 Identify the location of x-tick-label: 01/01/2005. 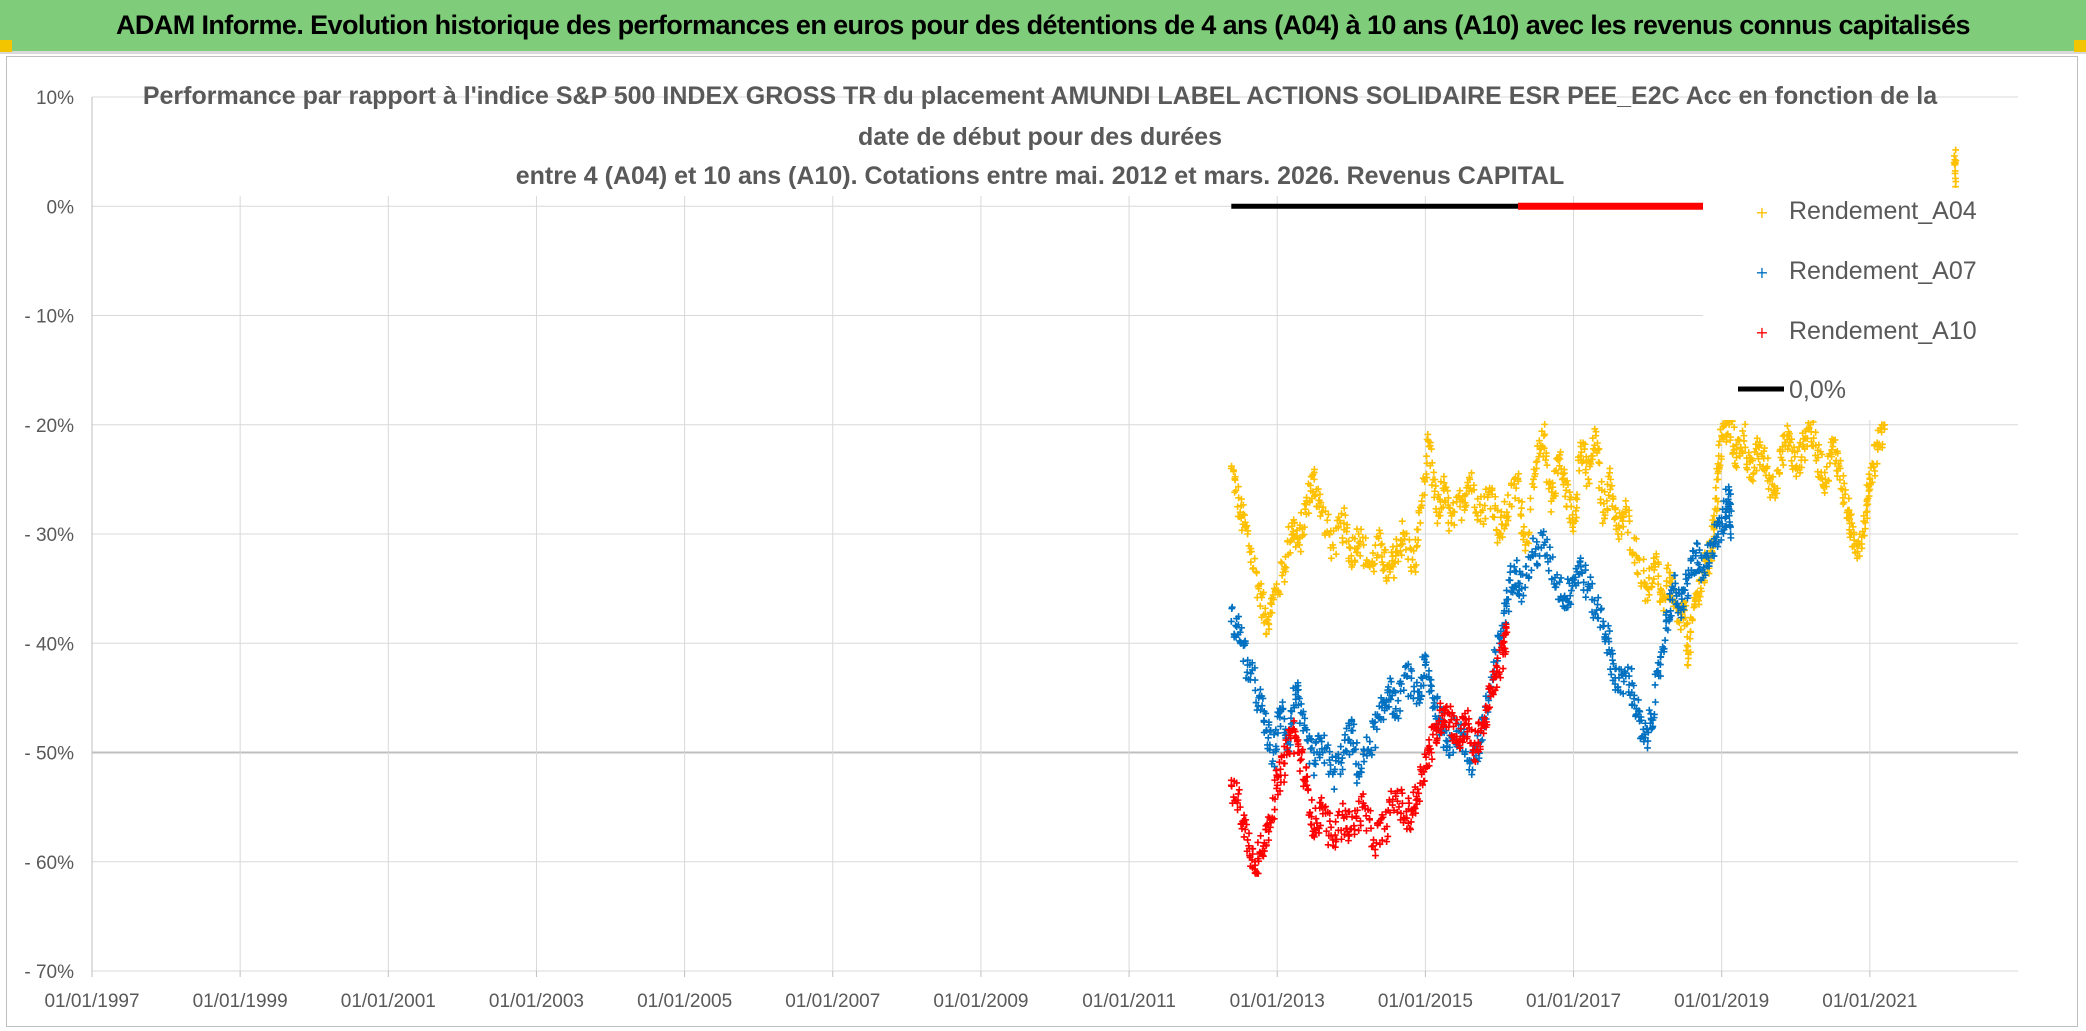
(684, 1001).